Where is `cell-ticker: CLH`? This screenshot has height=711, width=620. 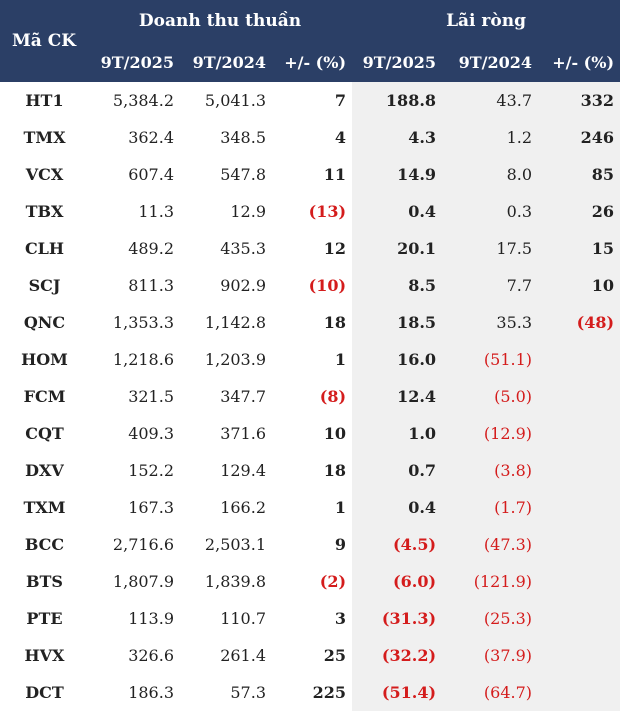
cell-ticker: CLH is located at coordinates (44, 248).